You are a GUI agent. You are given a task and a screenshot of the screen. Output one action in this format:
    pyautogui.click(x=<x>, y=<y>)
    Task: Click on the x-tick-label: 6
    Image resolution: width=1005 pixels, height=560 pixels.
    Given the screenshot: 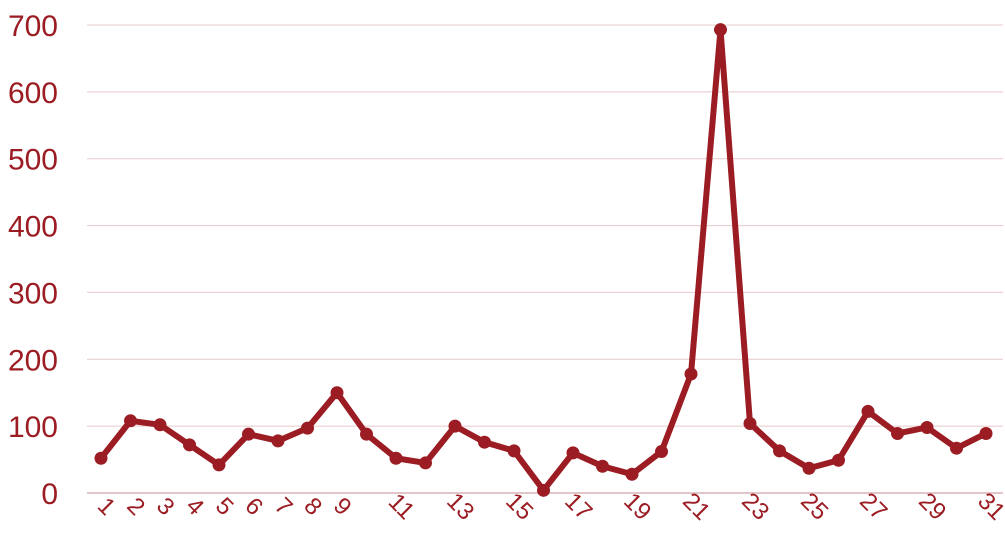 What is the action you would take?
    pyautogui.click(x=254, y=506)
    